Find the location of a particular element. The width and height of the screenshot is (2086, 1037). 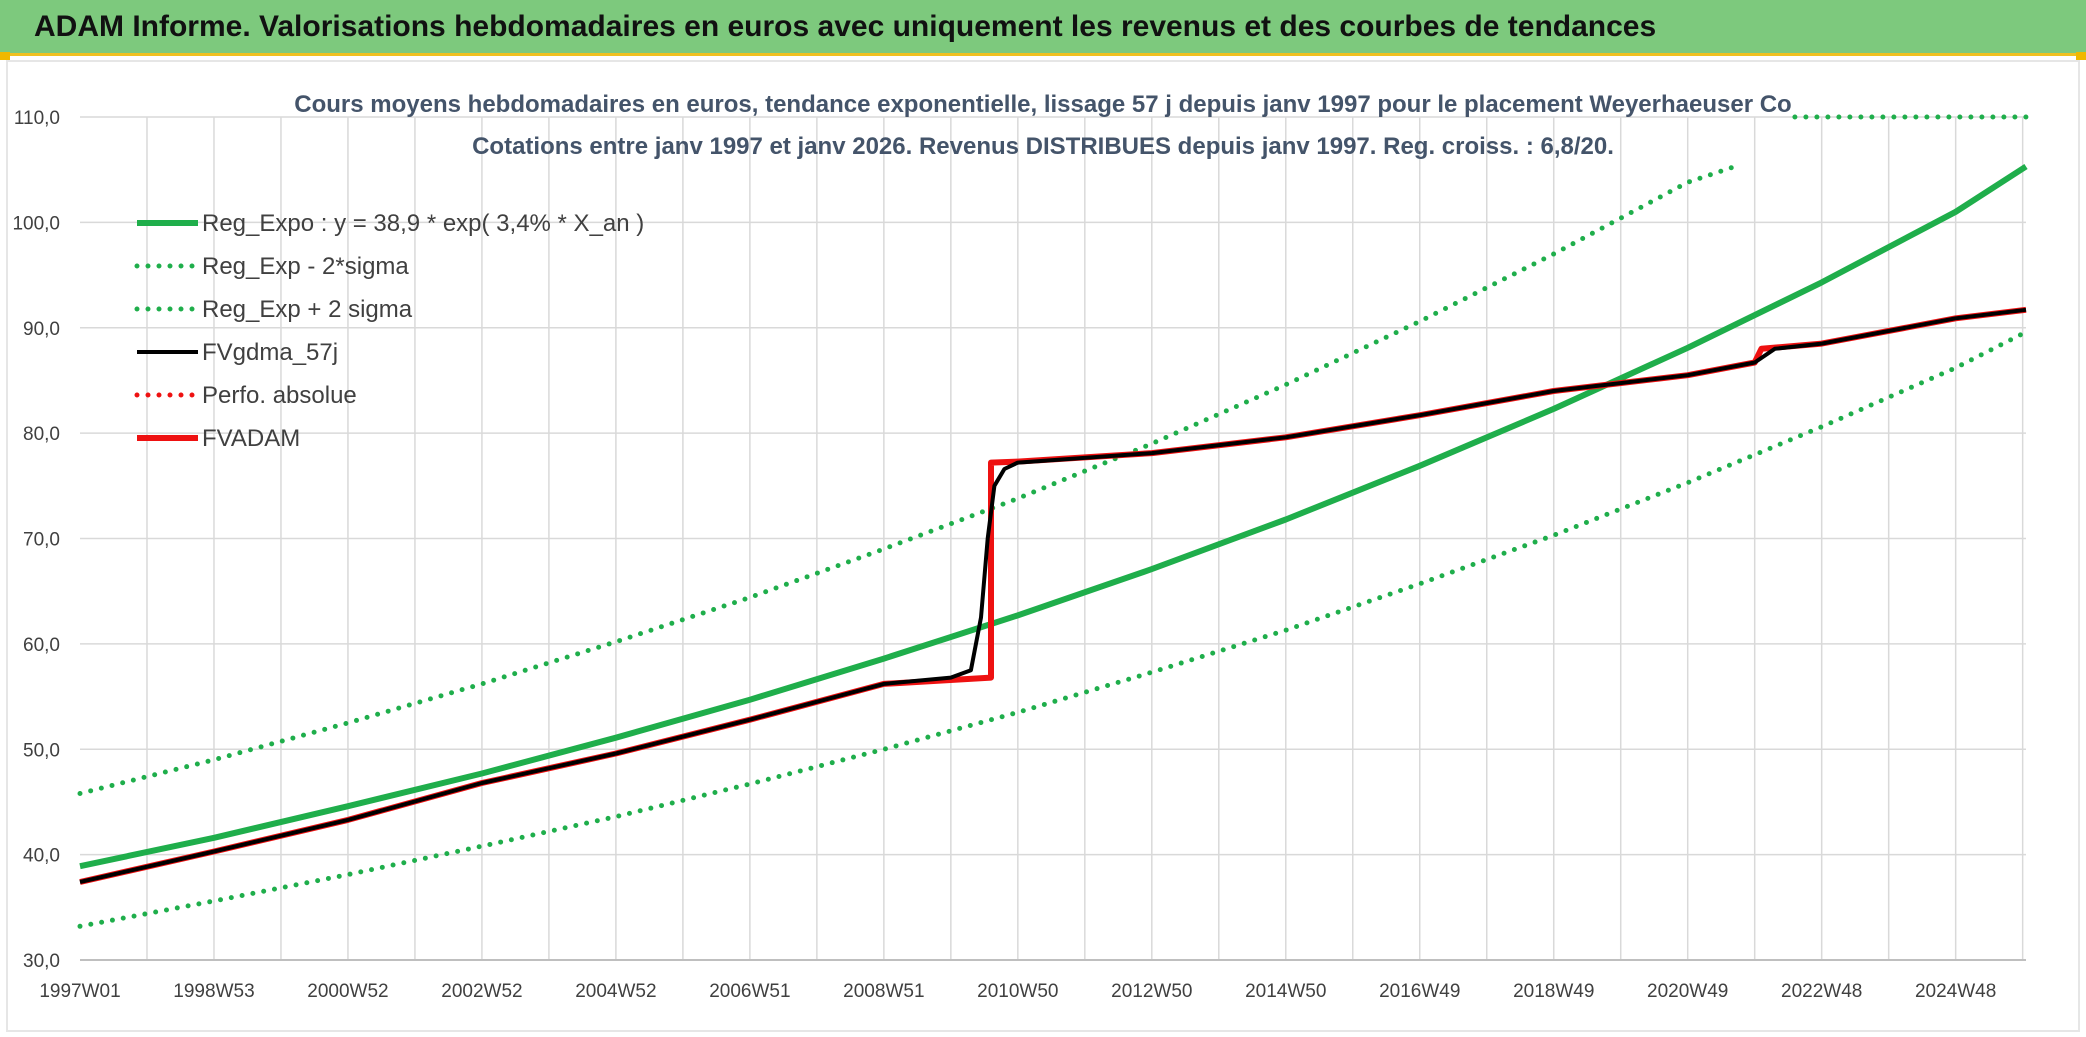

x-tick-label: 2010W50 is located at coordinates (1017, 991).